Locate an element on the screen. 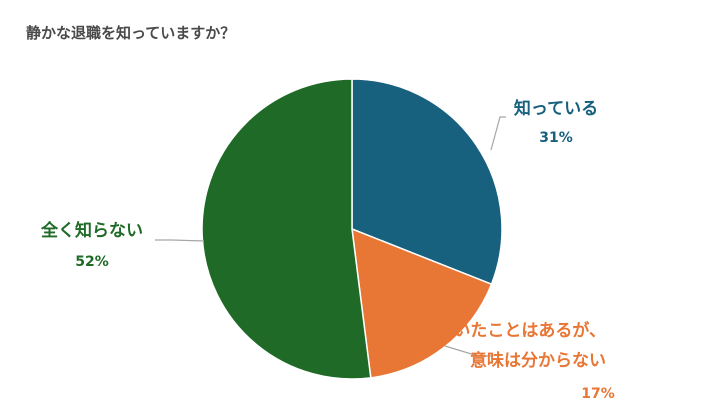 The height and width of the screenshot is (420, 709). slice-value-label-1: 31% is located at coordinates (556, 138).